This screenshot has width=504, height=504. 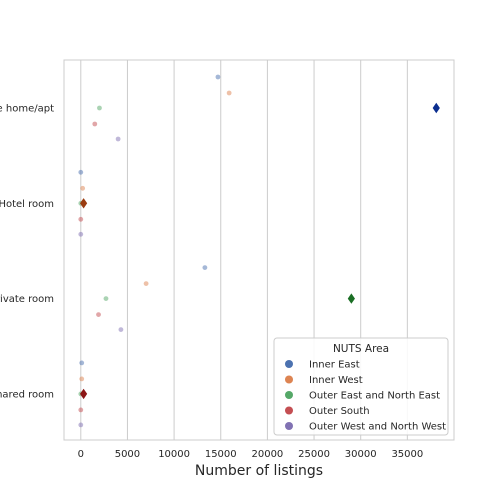 I want to click on x-axis-label: Number of listings, so click(x=259, y=471).